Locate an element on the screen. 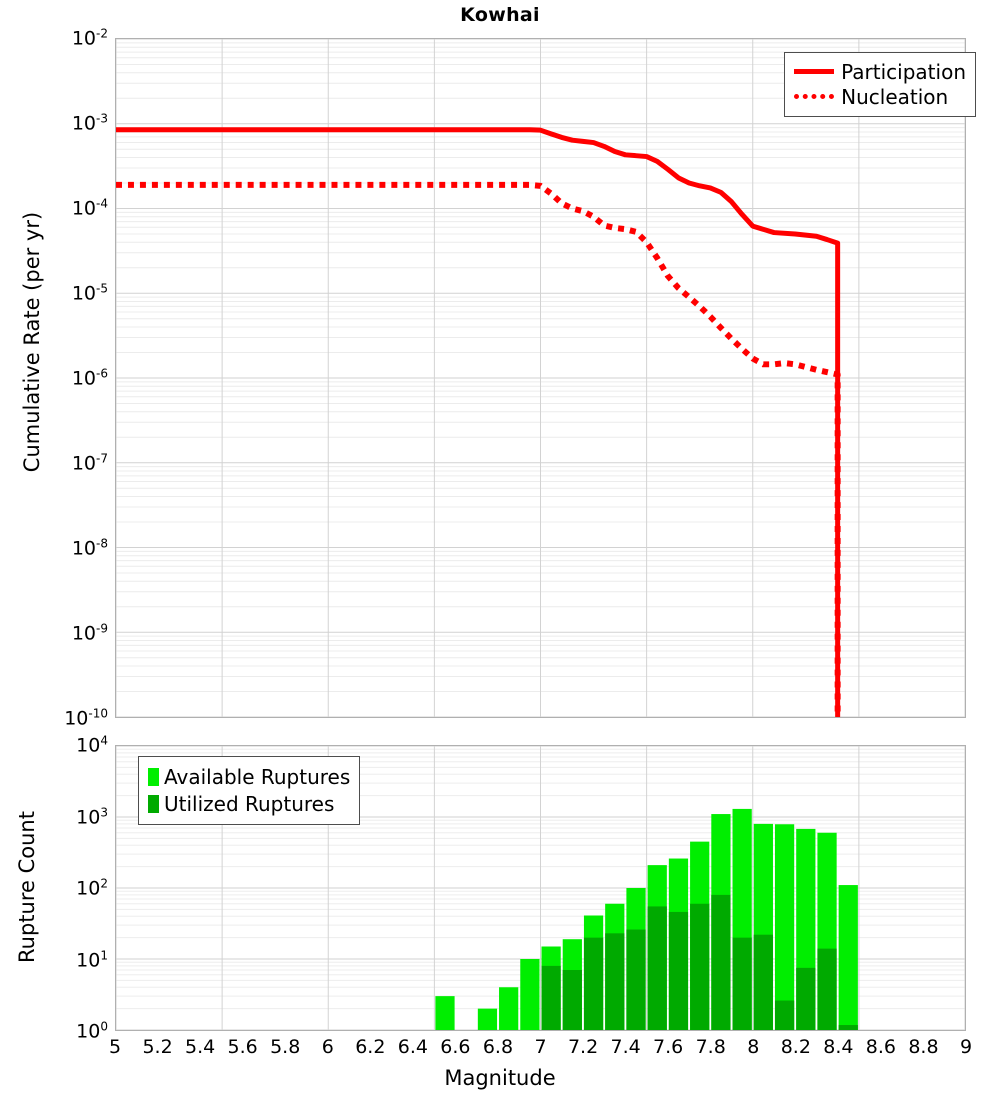 This screenshot has width=1000, height=1100. top-y-tick-label: 10⁻³ is located at coordinates (89, 123).